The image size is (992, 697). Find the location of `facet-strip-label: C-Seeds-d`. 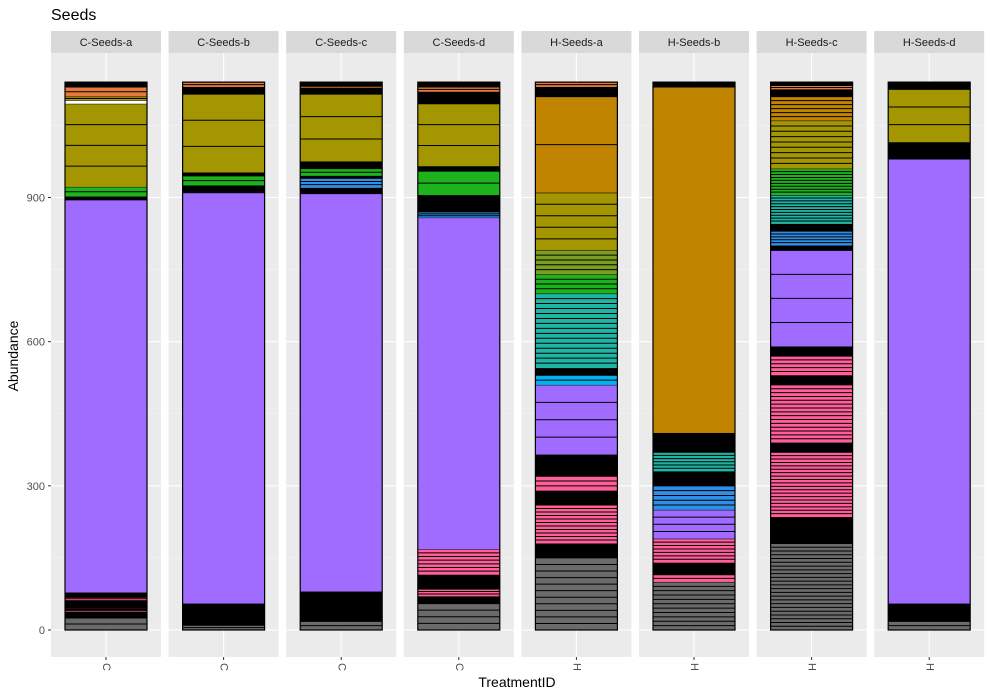

facet-strip-label: C-Seeds-d is located at coordinates (459, 43).